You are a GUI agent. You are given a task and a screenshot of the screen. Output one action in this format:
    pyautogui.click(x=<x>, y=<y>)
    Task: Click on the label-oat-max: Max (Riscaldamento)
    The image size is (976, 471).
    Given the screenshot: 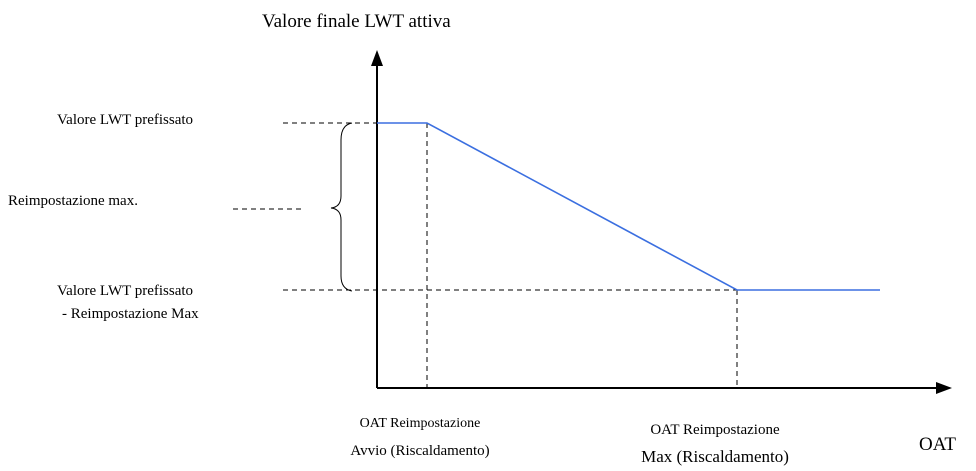 What is the action you would take?
    pyautogui.click(x=715, y=456)
    